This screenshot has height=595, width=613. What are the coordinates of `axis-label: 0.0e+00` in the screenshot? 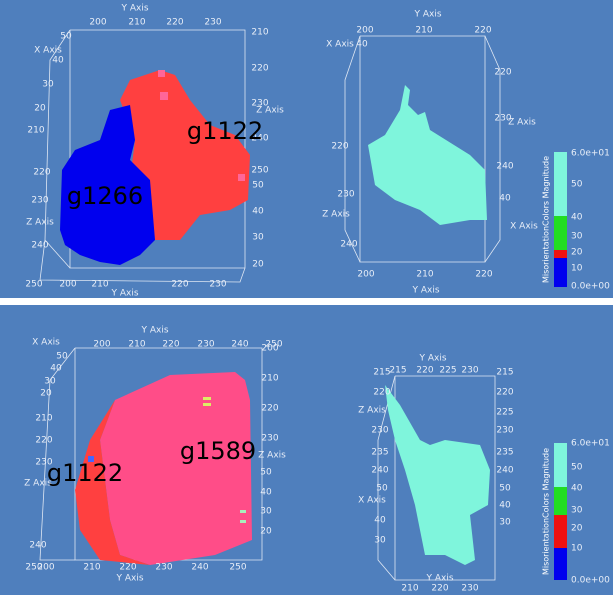 It's located at (590, 287).